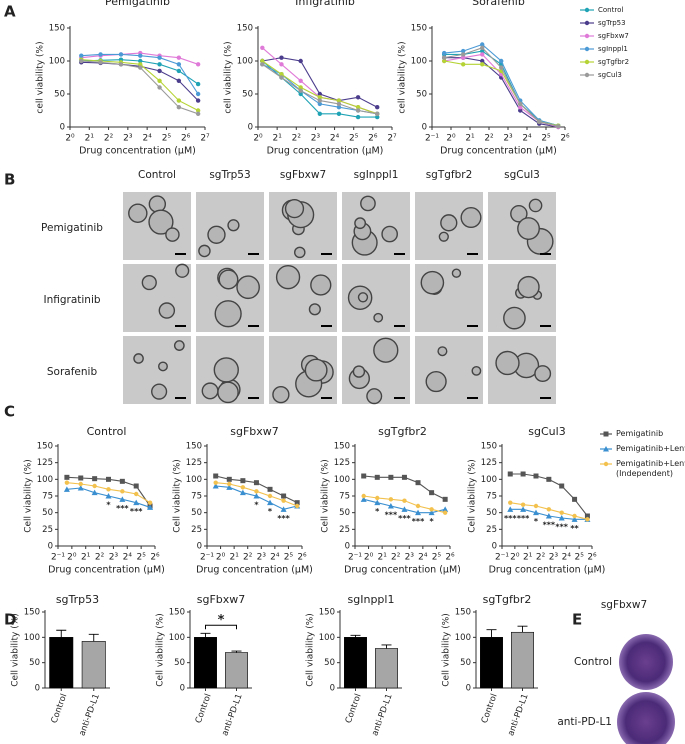 The image size is (685, 744). I want to click on x-tick-label: 2⁴, so click(128, 558).